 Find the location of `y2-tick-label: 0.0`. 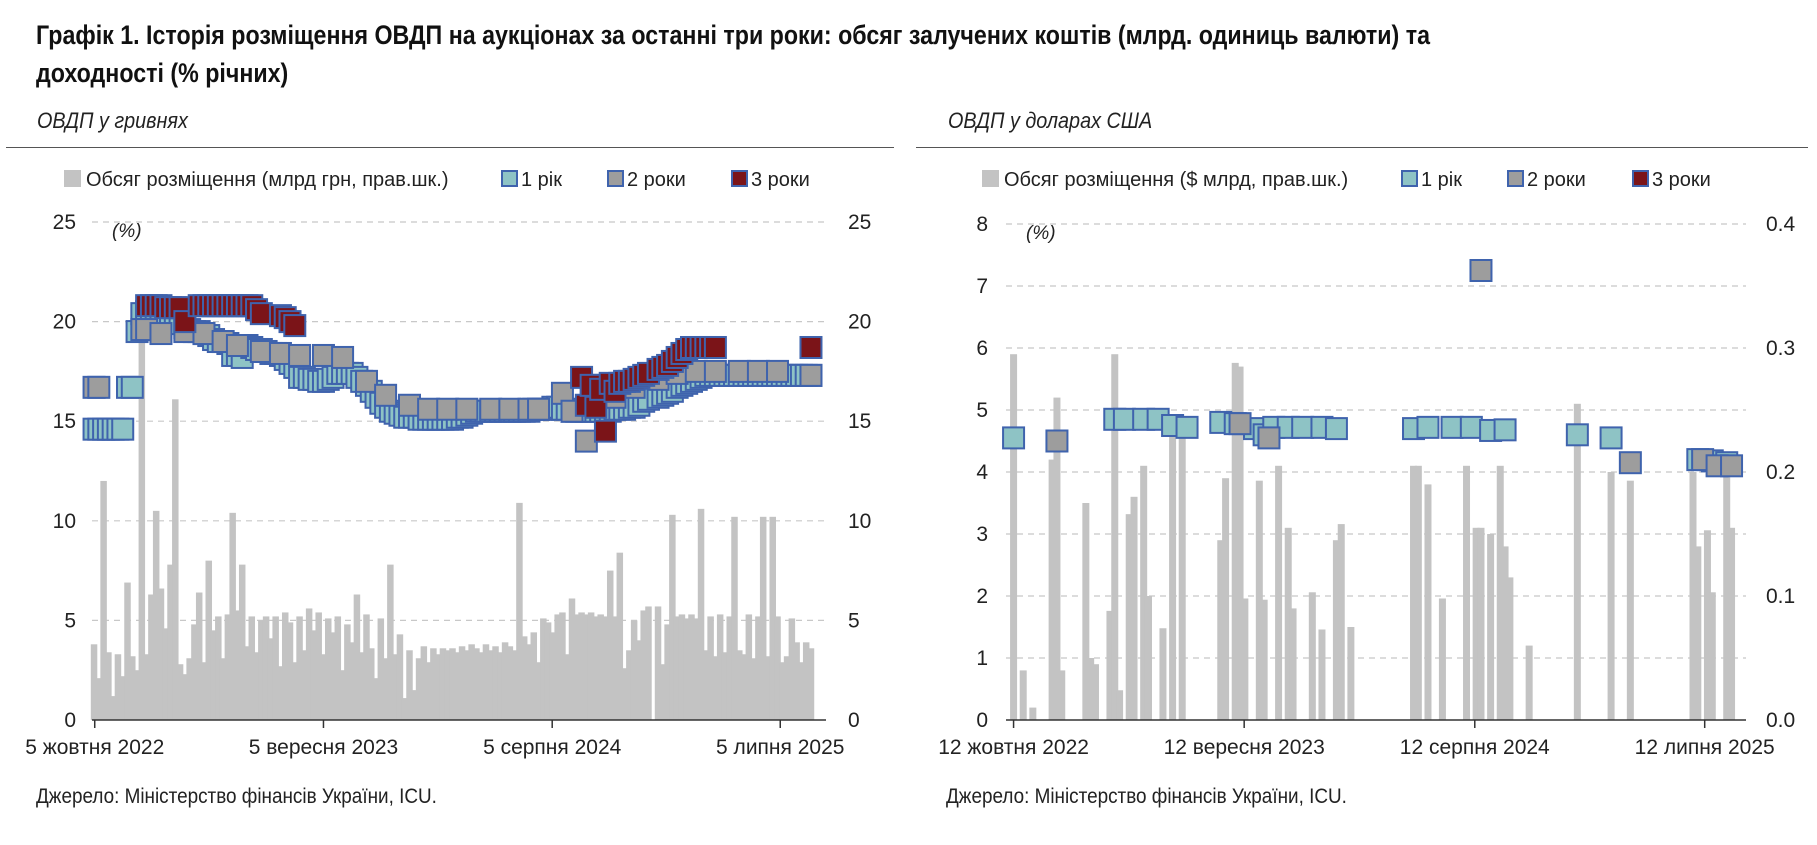

y2-tick-label: 0.0 is located at coordinates (1780, 720).